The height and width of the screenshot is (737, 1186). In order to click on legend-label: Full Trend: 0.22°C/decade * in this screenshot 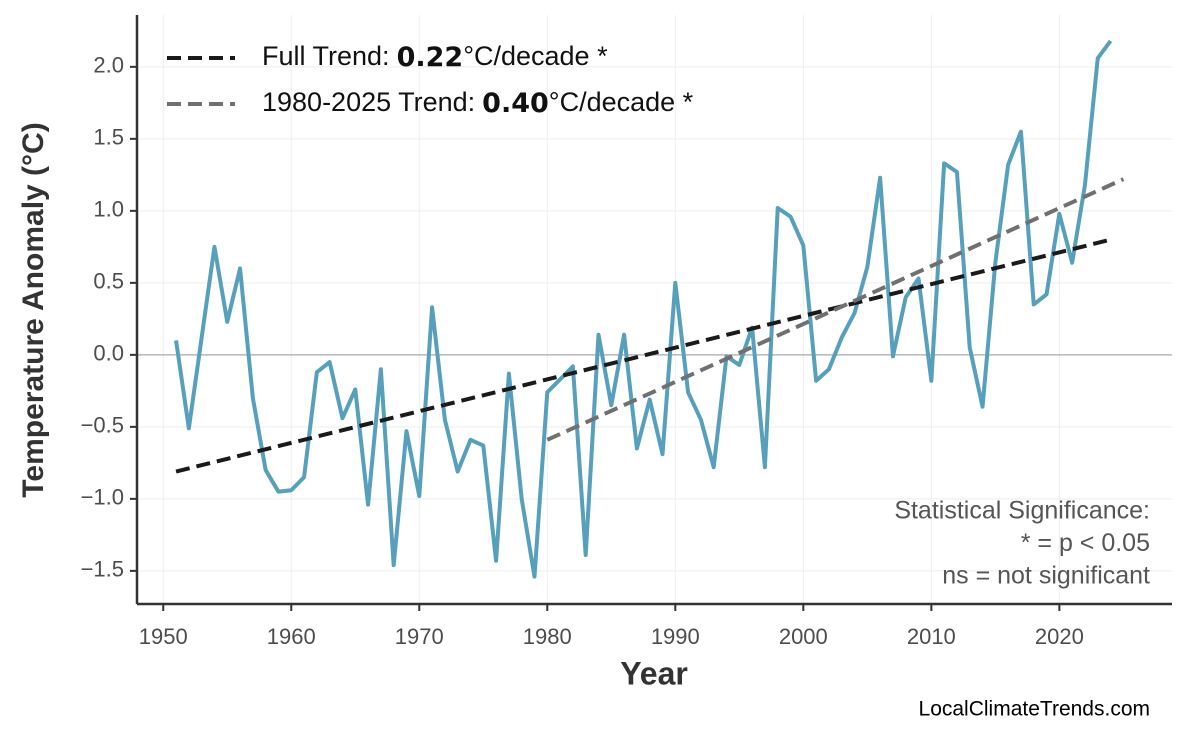, I will do `click(435, 56)`.